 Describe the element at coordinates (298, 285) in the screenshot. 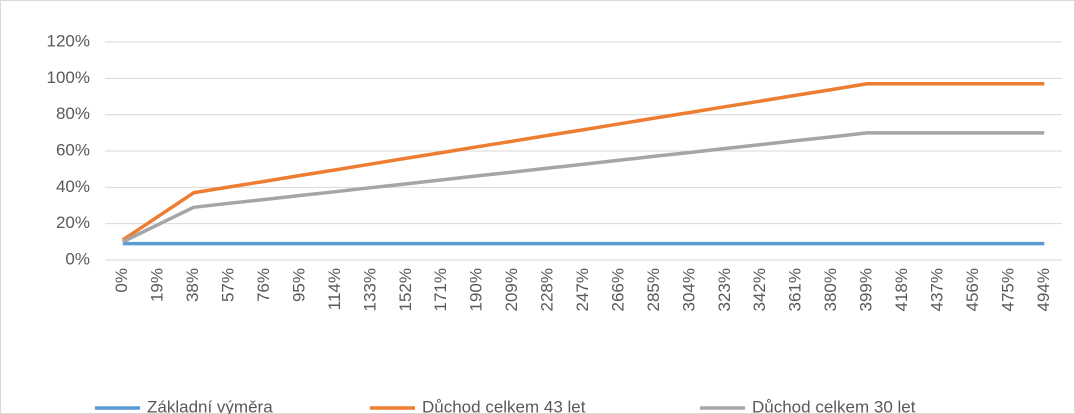

I see `x-tick-label: 95%` at that location.